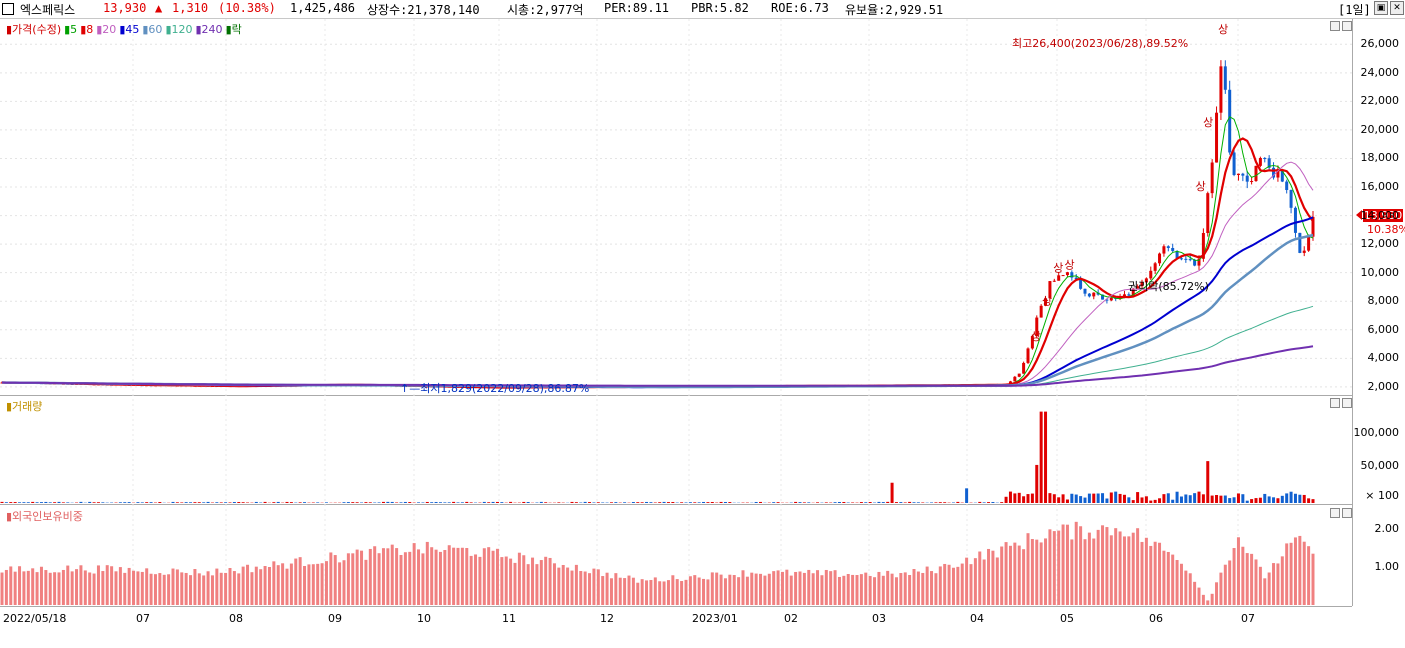 The image size is (1405, 648). Describe the element at coordinates (1340, 402) in the screenshot. I see `volume-pane-buttons` at that location.